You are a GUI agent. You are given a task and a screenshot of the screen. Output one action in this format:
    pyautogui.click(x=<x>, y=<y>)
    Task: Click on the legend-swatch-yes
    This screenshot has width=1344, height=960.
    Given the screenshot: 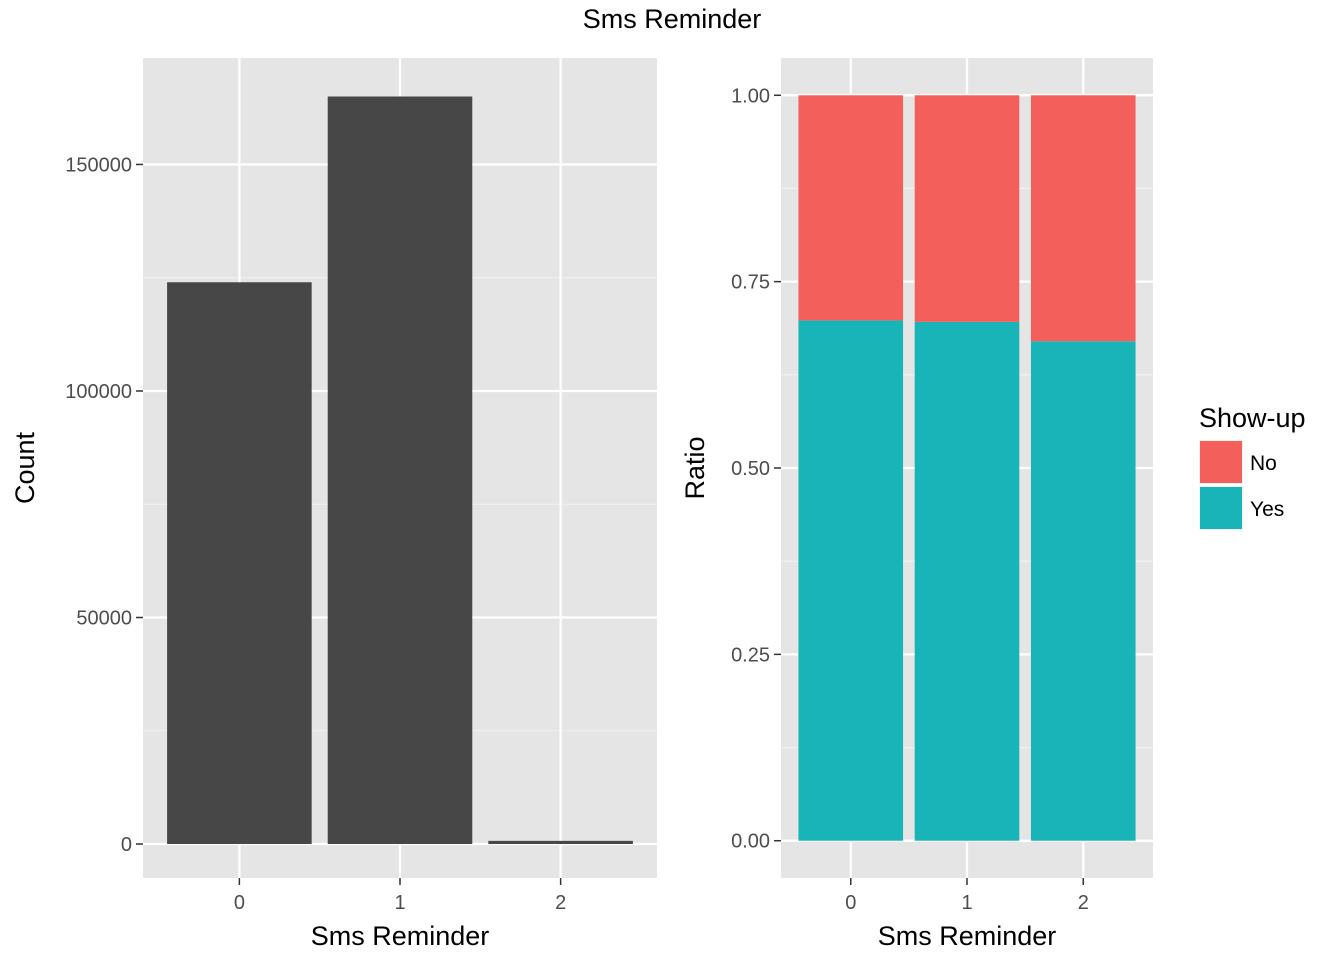 What is the action you would take?
    pyautogui.click(x=1221, y=508)
    